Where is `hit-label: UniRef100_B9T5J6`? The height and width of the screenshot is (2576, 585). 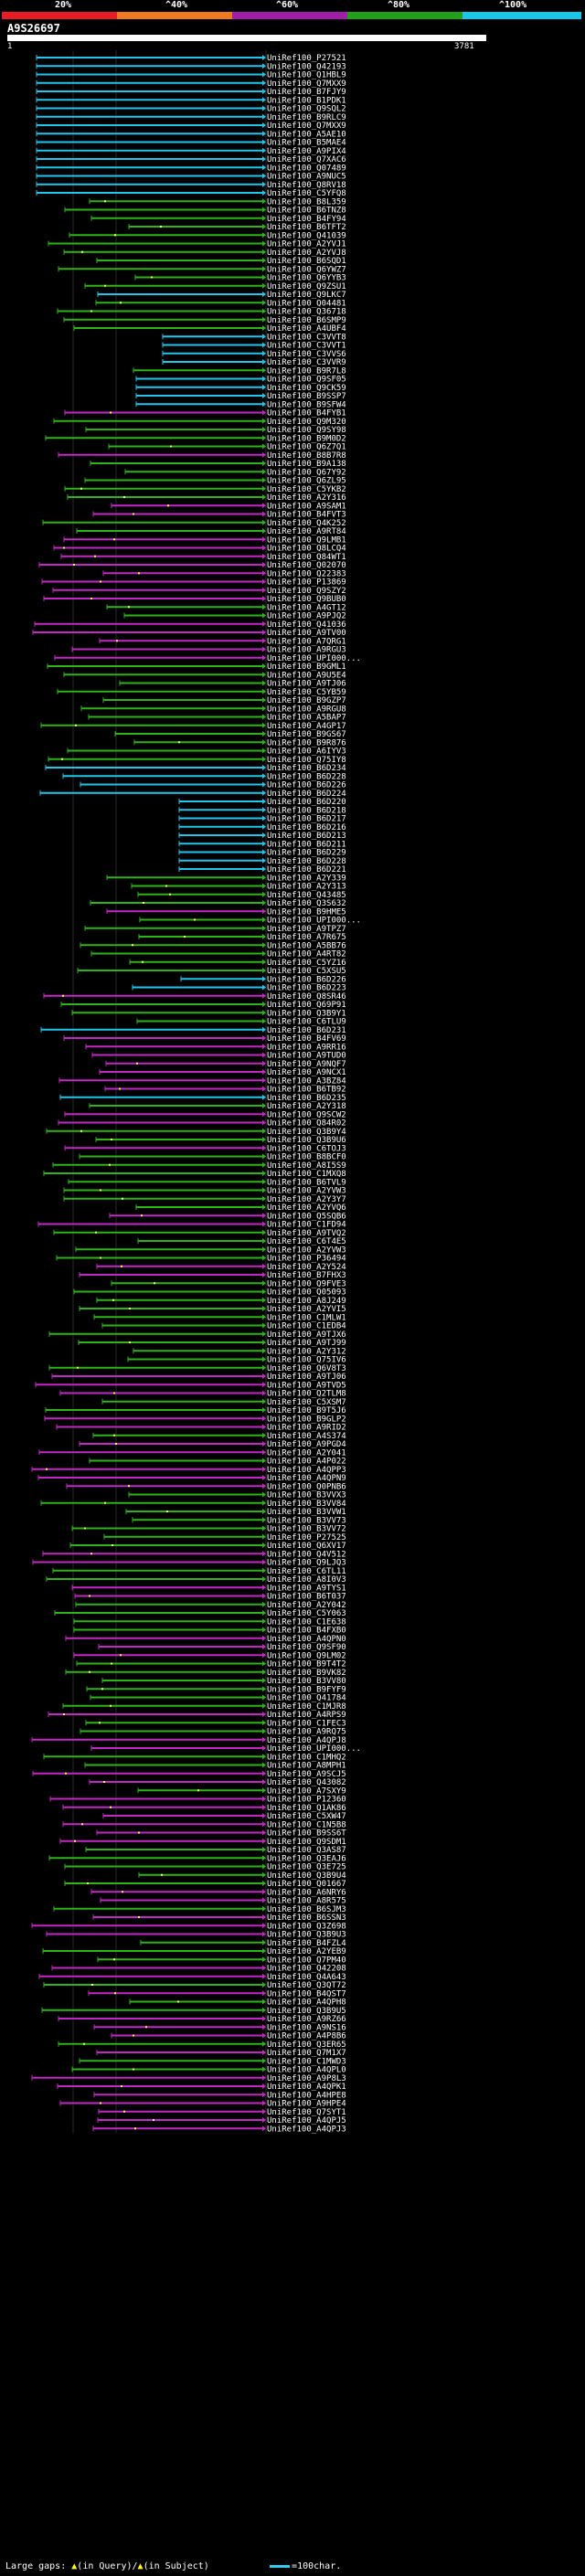
hit-label: UniRef100_B9T5J6 is located at coordinates (307, 1410).